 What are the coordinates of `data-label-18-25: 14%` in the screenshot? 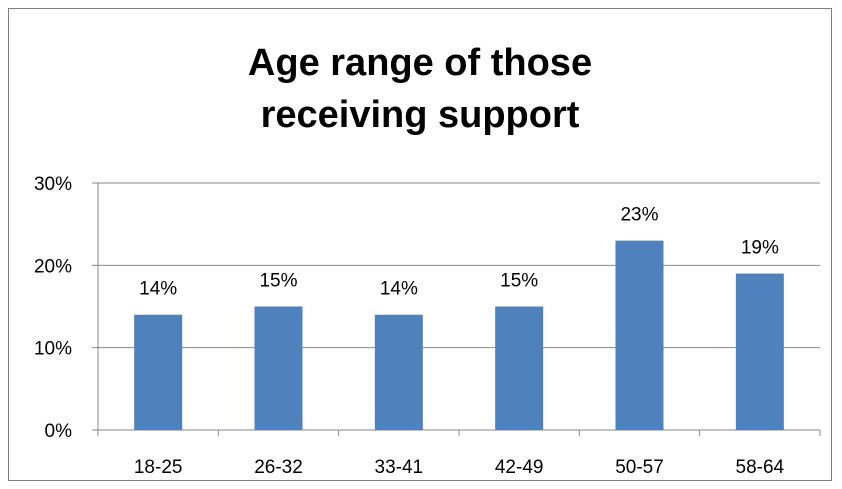 It's located at (158, 289).